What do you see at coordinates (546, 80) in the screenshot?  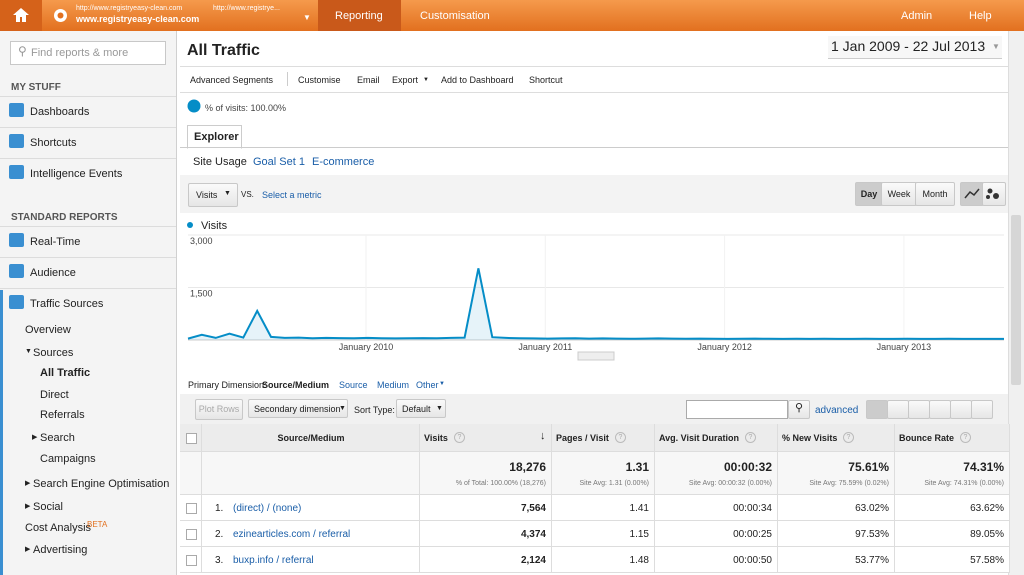 I see `toolbar-item: Shortcut` at bounding box center [546, 80].